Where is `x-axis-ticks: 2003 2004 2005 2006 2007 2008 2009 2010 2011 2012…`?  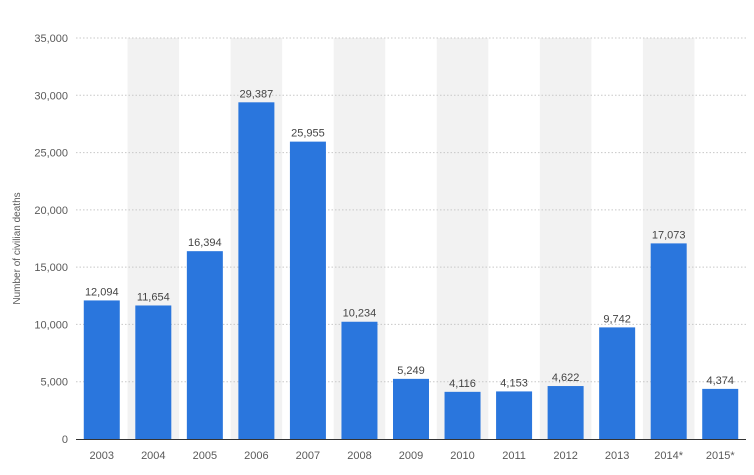 x-axis-ticks: 2003 2004 2005 2006 2007 2008 2009 2010 2011 2012… is located at coordinates (413, 456).